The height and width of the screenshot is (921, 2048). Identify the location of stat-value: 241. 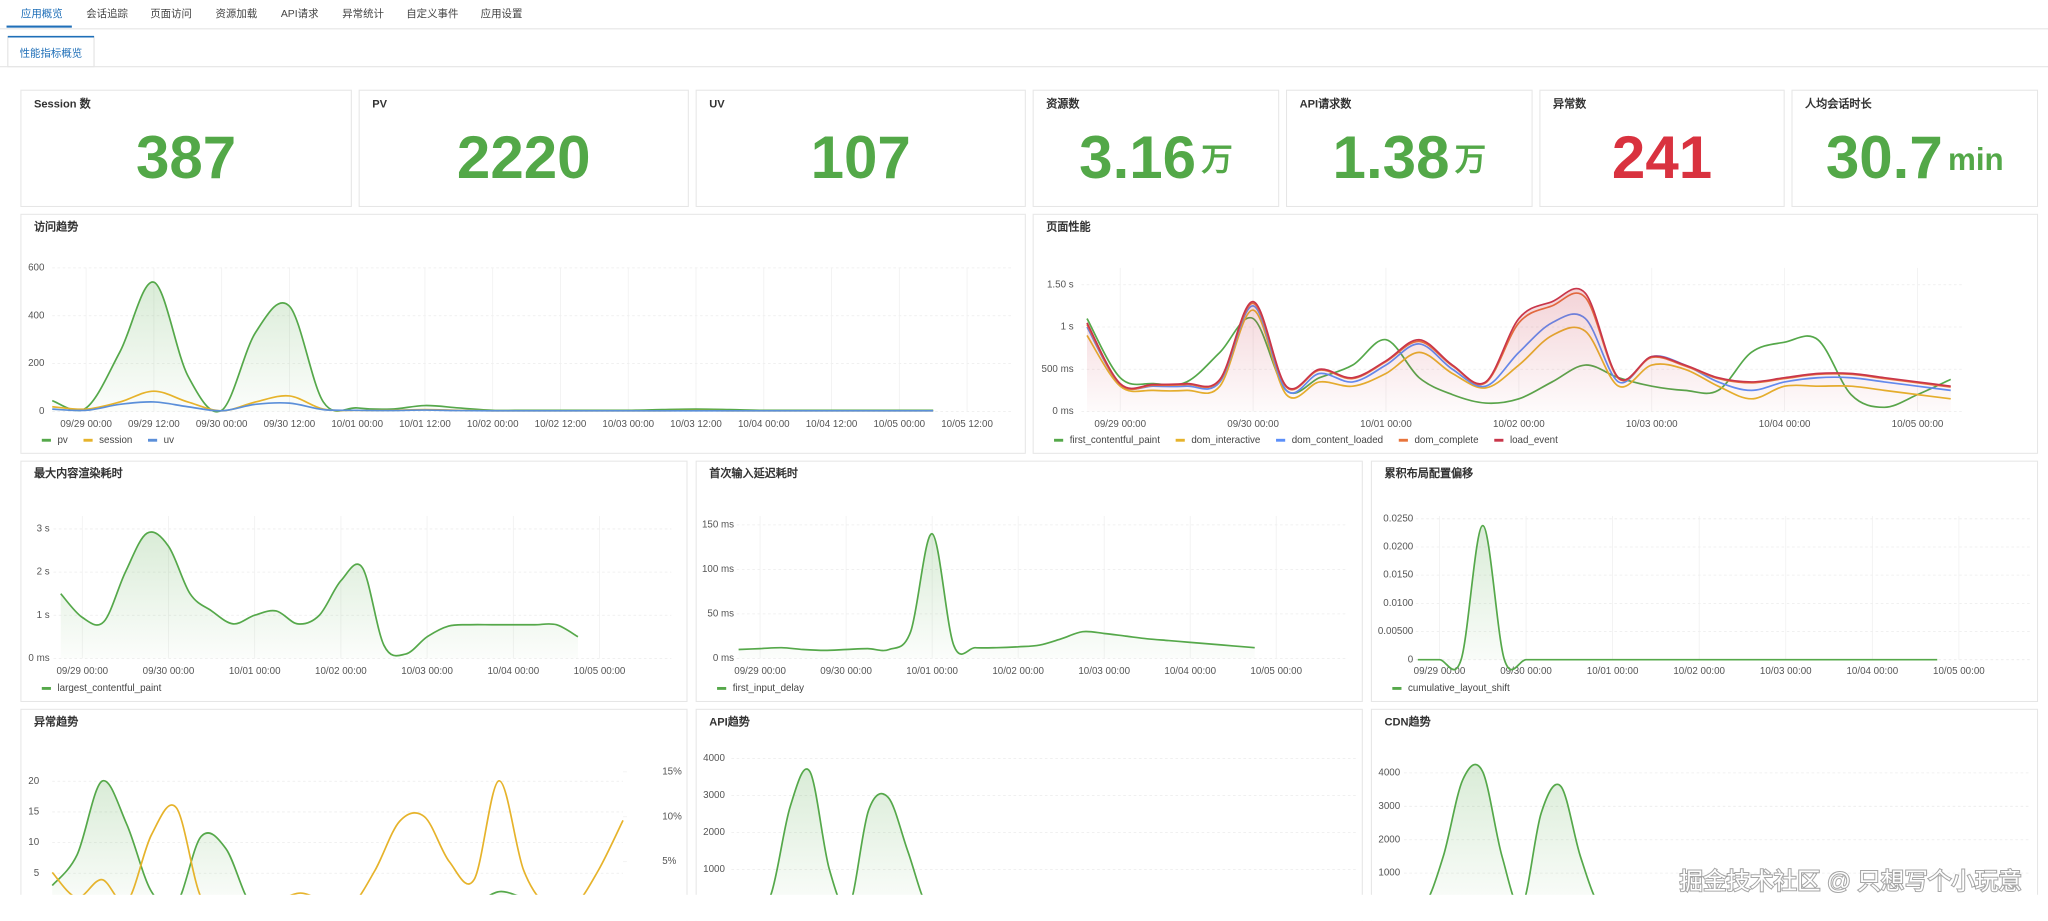
(1662, 157).